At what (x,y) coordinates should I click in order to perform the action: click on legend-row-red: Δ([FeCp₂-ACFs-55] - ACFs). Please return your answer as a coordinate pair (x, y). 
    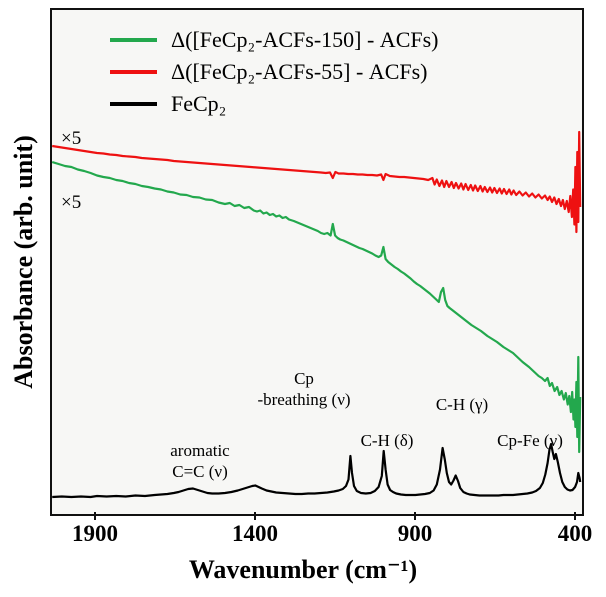
    Looking at the image, I should click on (274, 72).